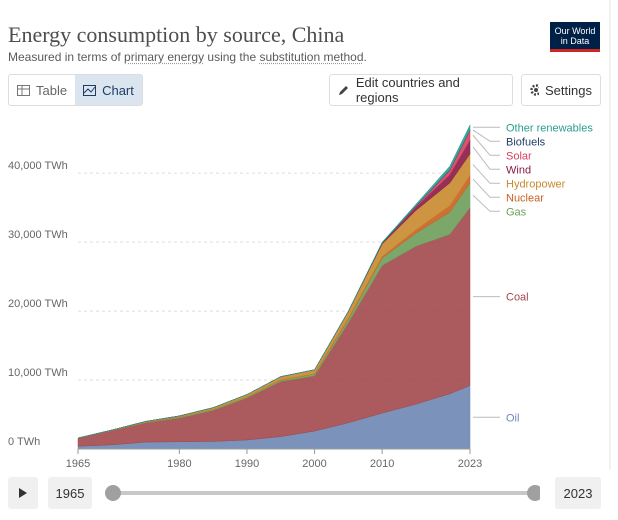 Image resolution: width=618 pixels, height=520 pixels. What do you see at coordinates (575, 37) in the screenshot?
I see `logo: Our World in Data` at bounding box center [575, 37].